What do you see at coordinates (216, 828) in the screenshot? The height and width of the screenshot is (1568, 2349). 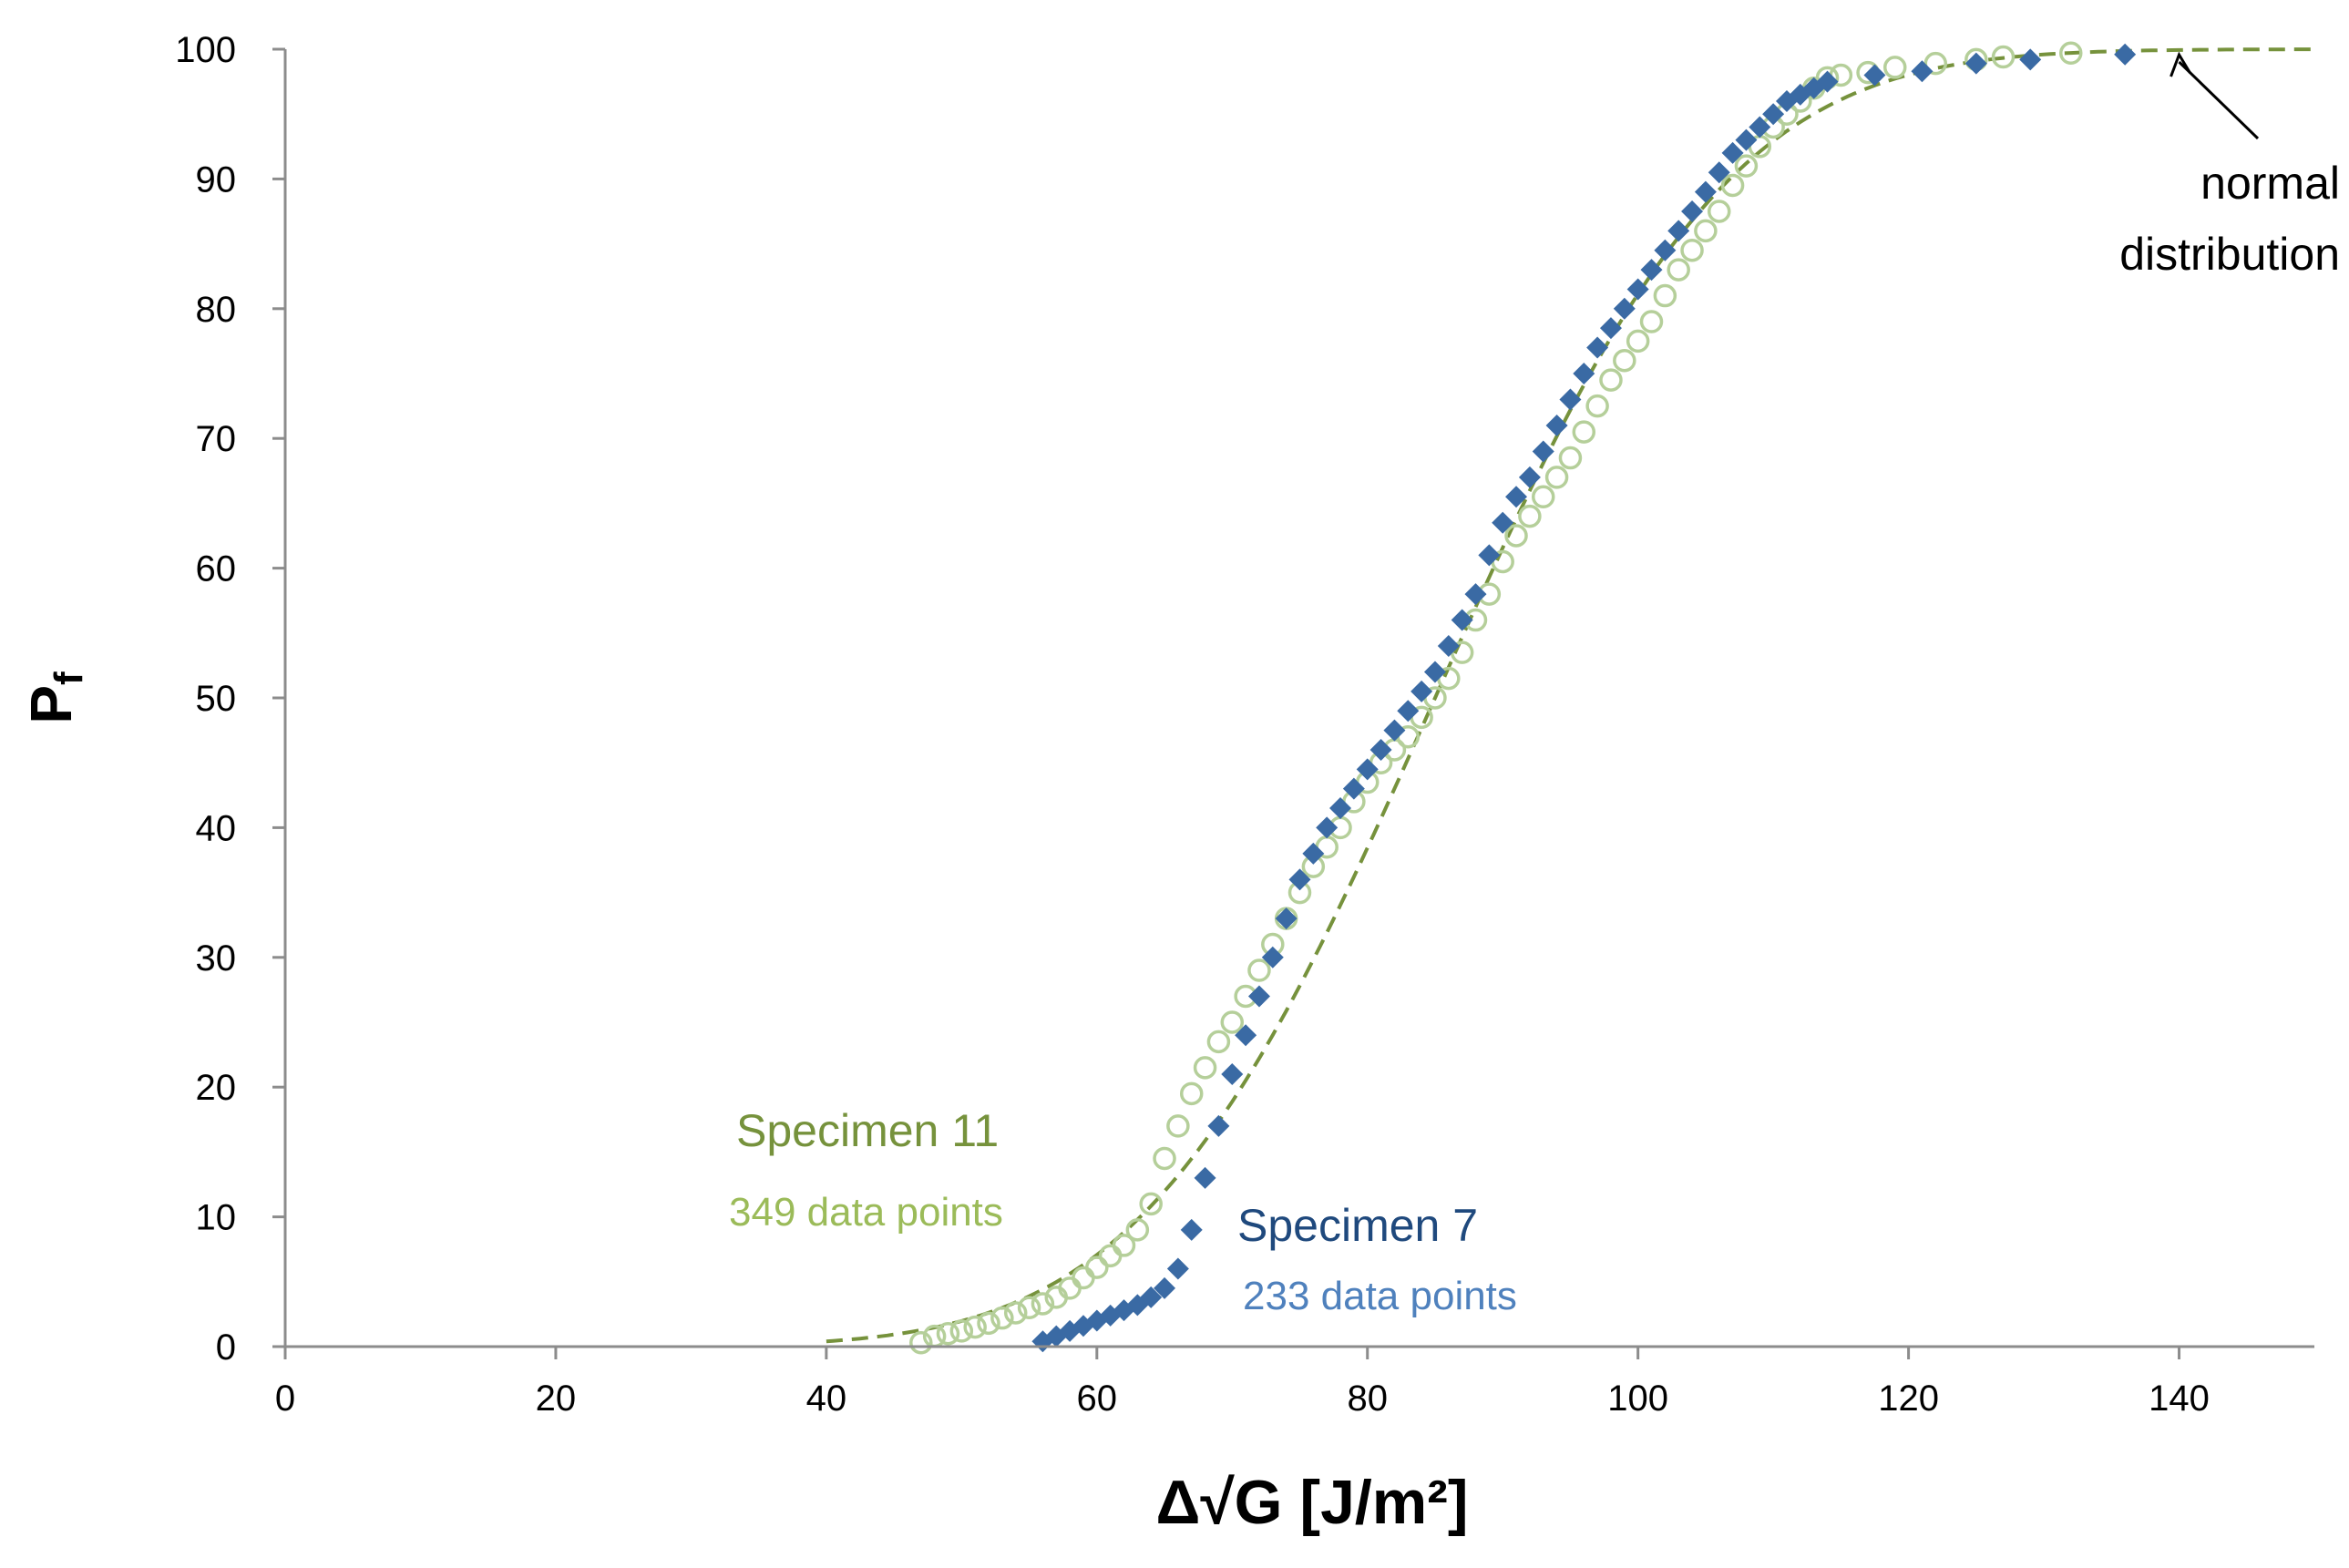 I see `y-tick-label: 40` at bounding box center [216, 828].